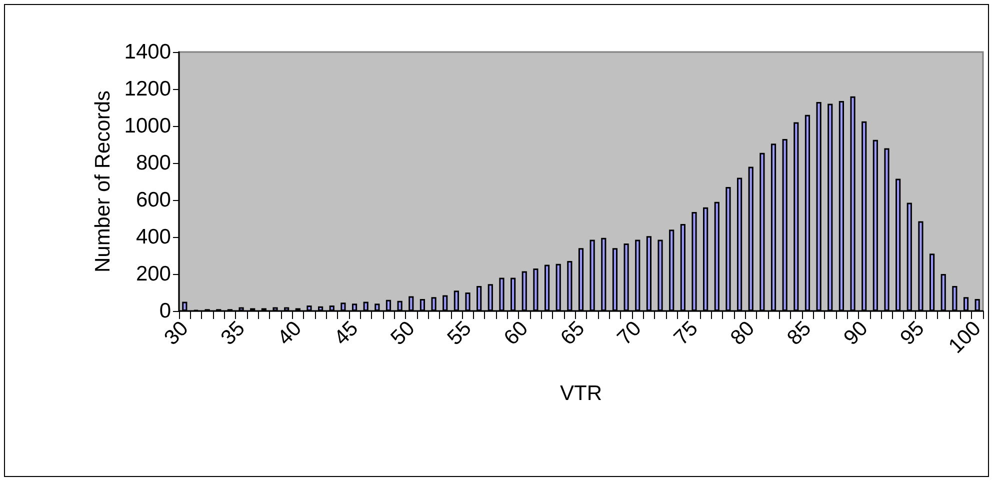 The image size is (993, 481). What do you see at coordinates (686, 333) in the screenshot?
I see `x-tick-label: 75` at bounding box center [686, 333].